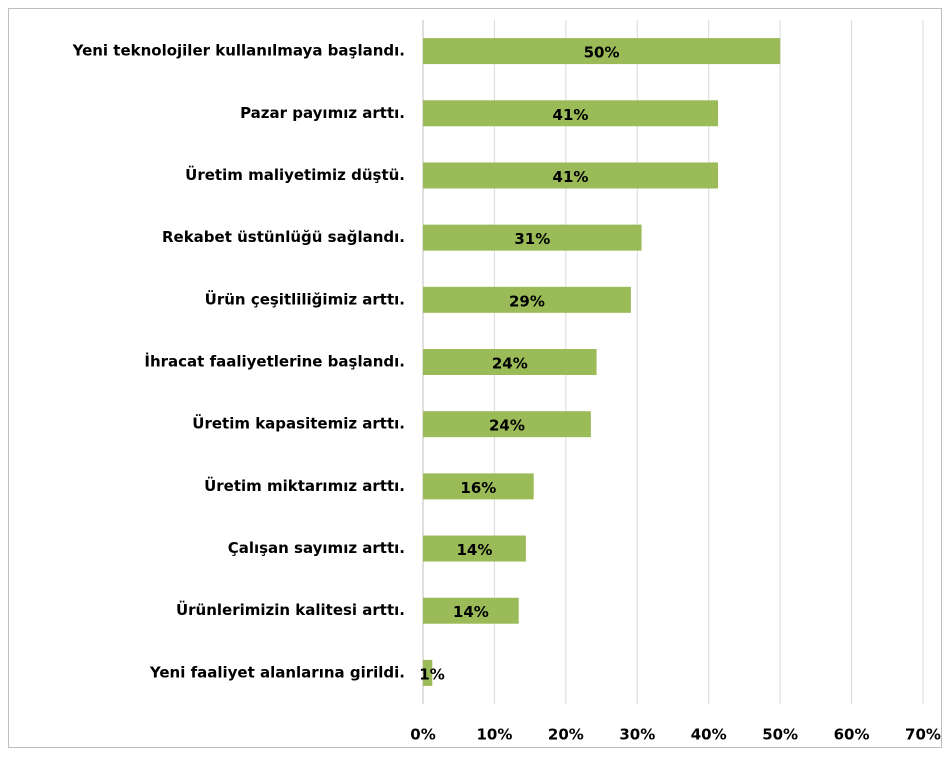  Describe the element at coordinates (923, 735) in the screenshot. I see `x-tick-label: 70%` at that location.